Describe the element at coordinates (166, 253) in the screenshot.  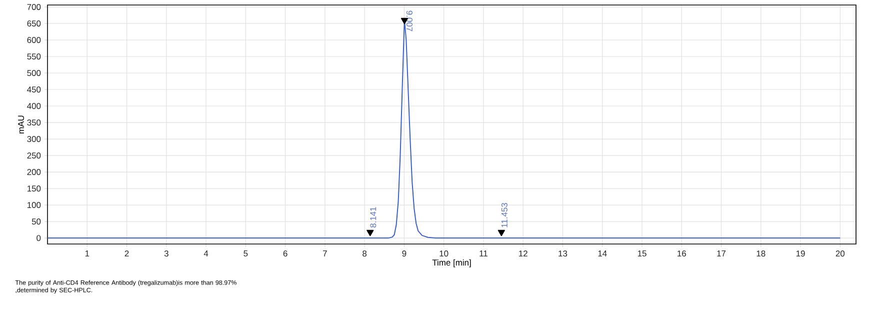
I see `x-tick-label: 3` at that location.